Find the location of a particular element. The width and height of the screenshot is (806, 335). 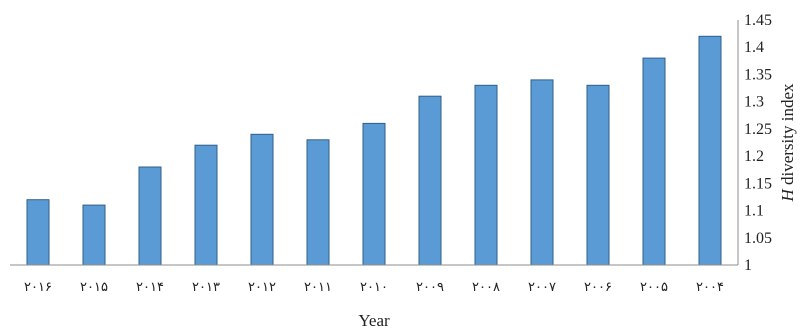

y-tick-label: 1.05 is located at coordinates (758, 238).